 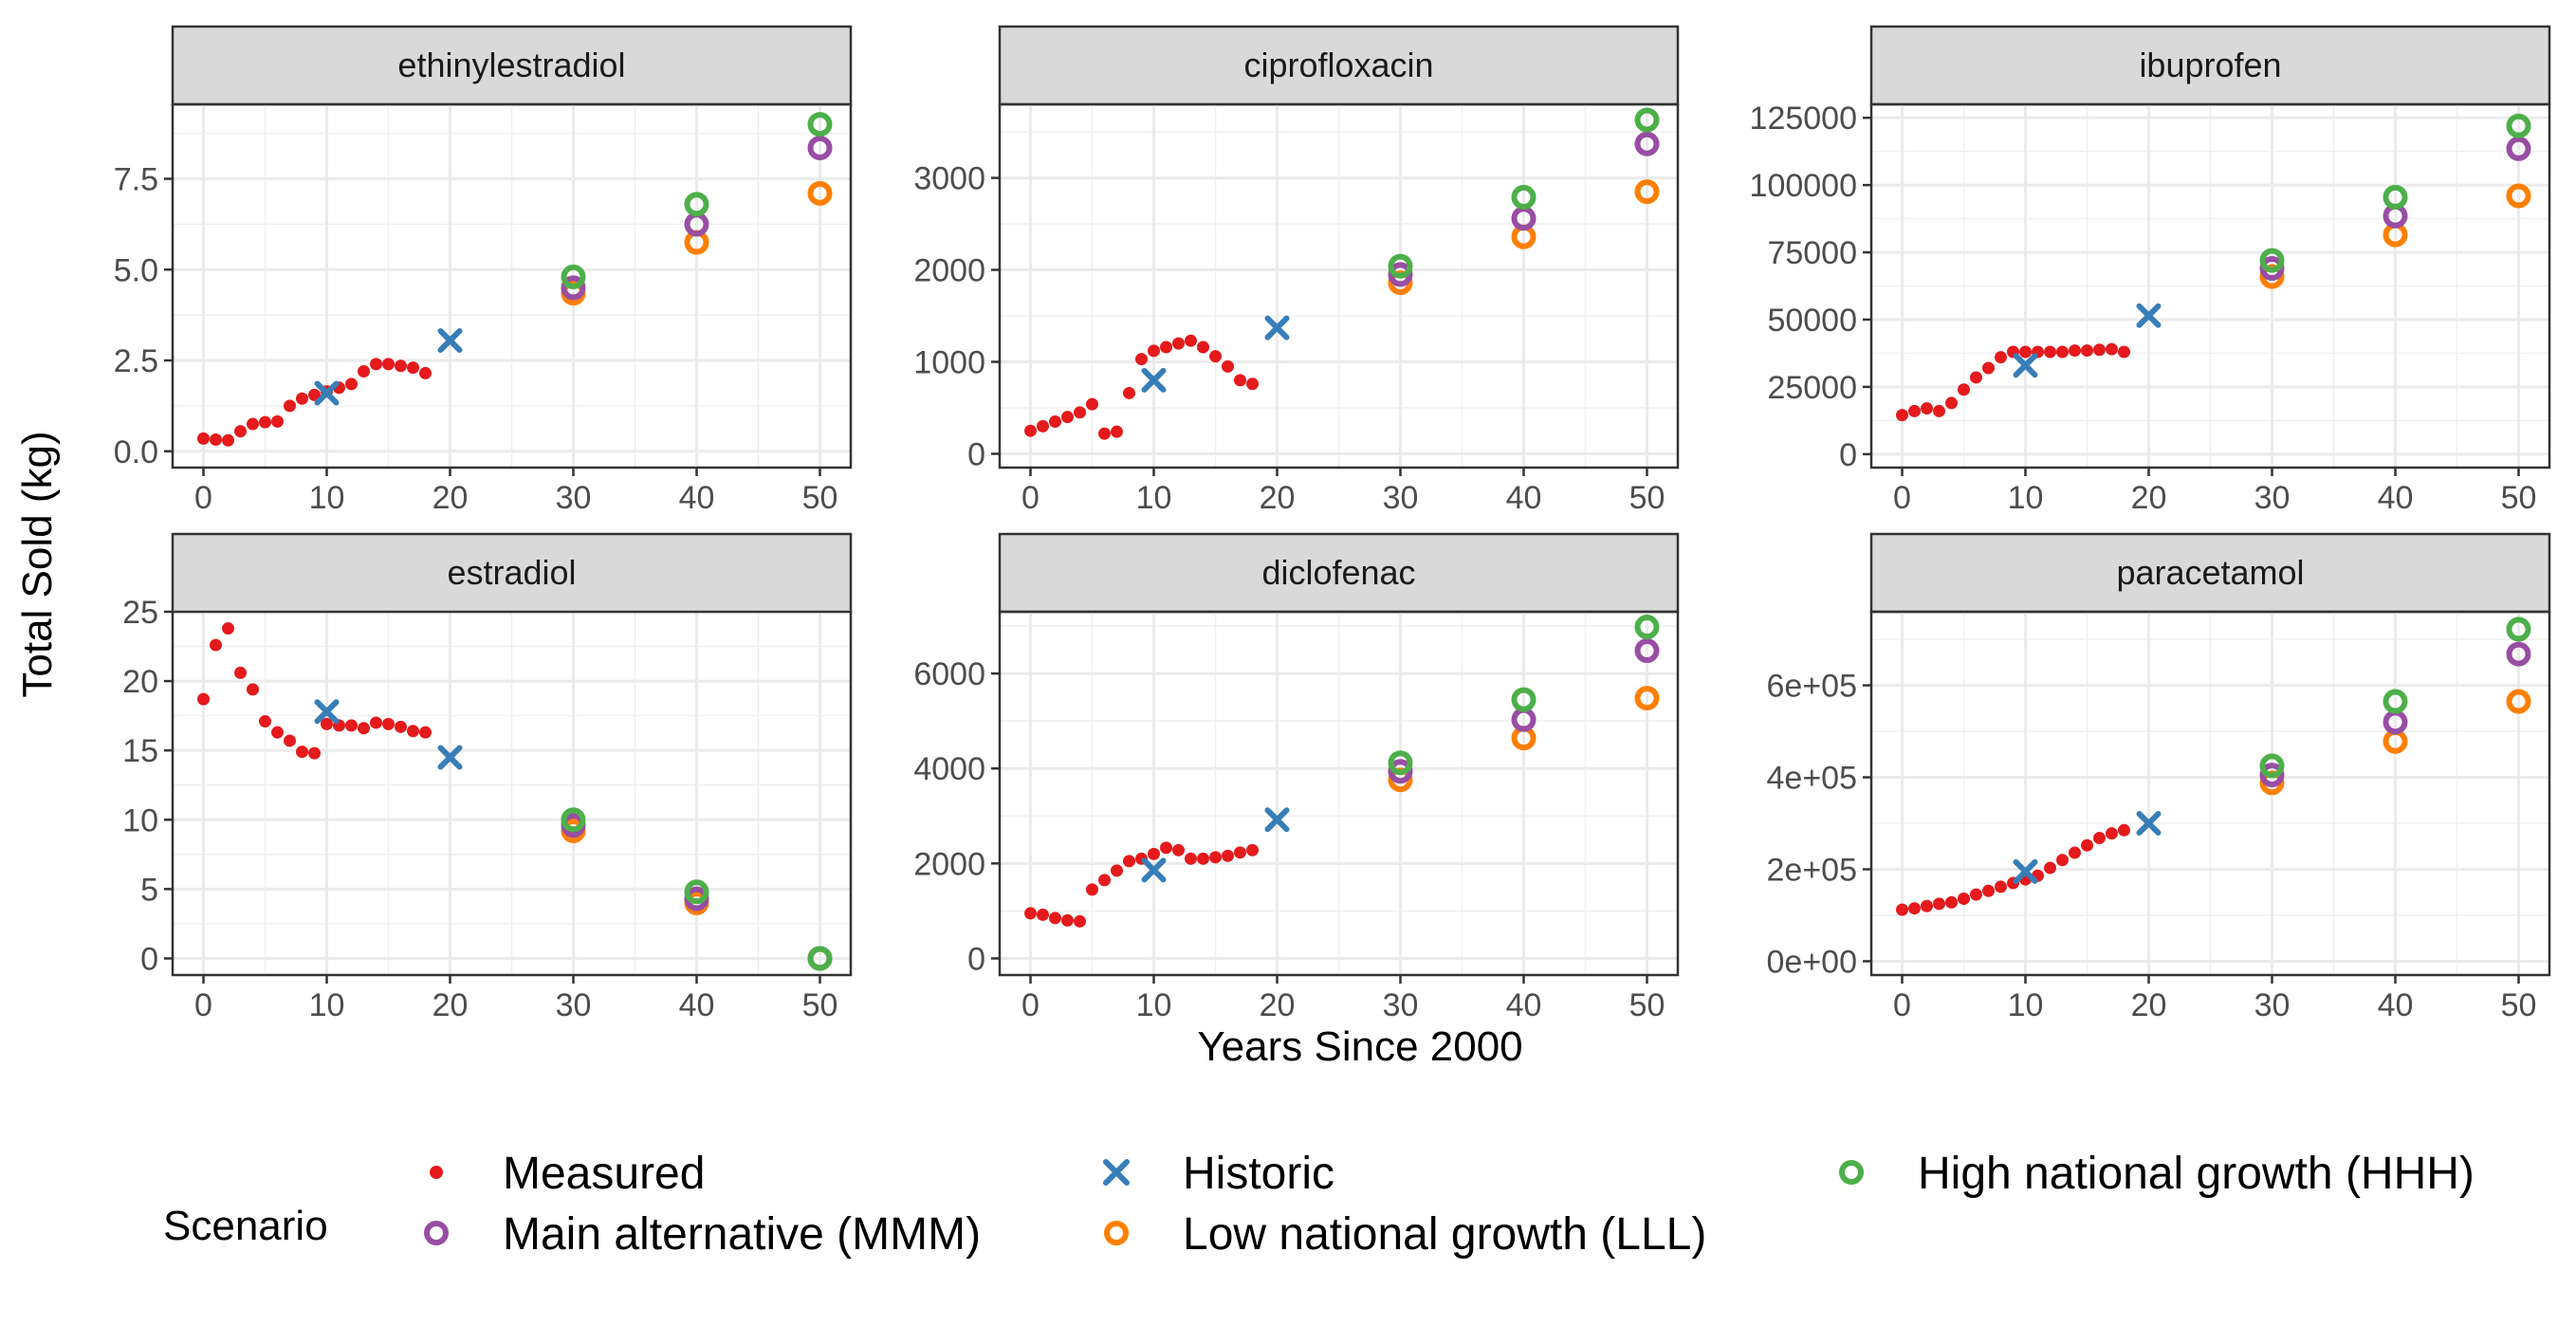 I want to click on y-tick-label: 20, so click(x=140, y=682).